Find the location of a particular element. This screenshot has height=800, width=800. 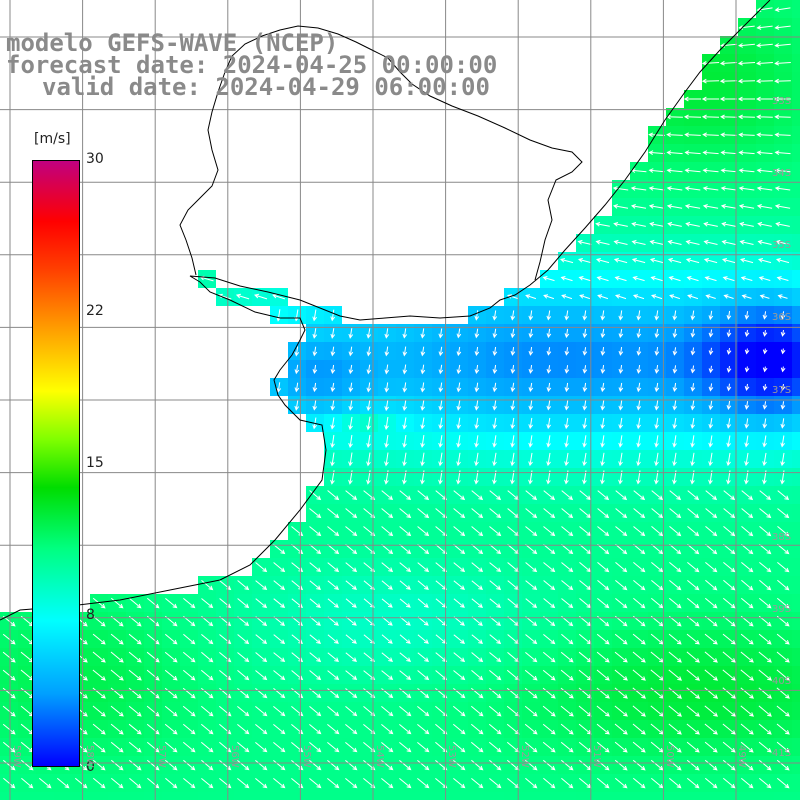

lat-label-35s: 35S is located at coordinates (782, 245).